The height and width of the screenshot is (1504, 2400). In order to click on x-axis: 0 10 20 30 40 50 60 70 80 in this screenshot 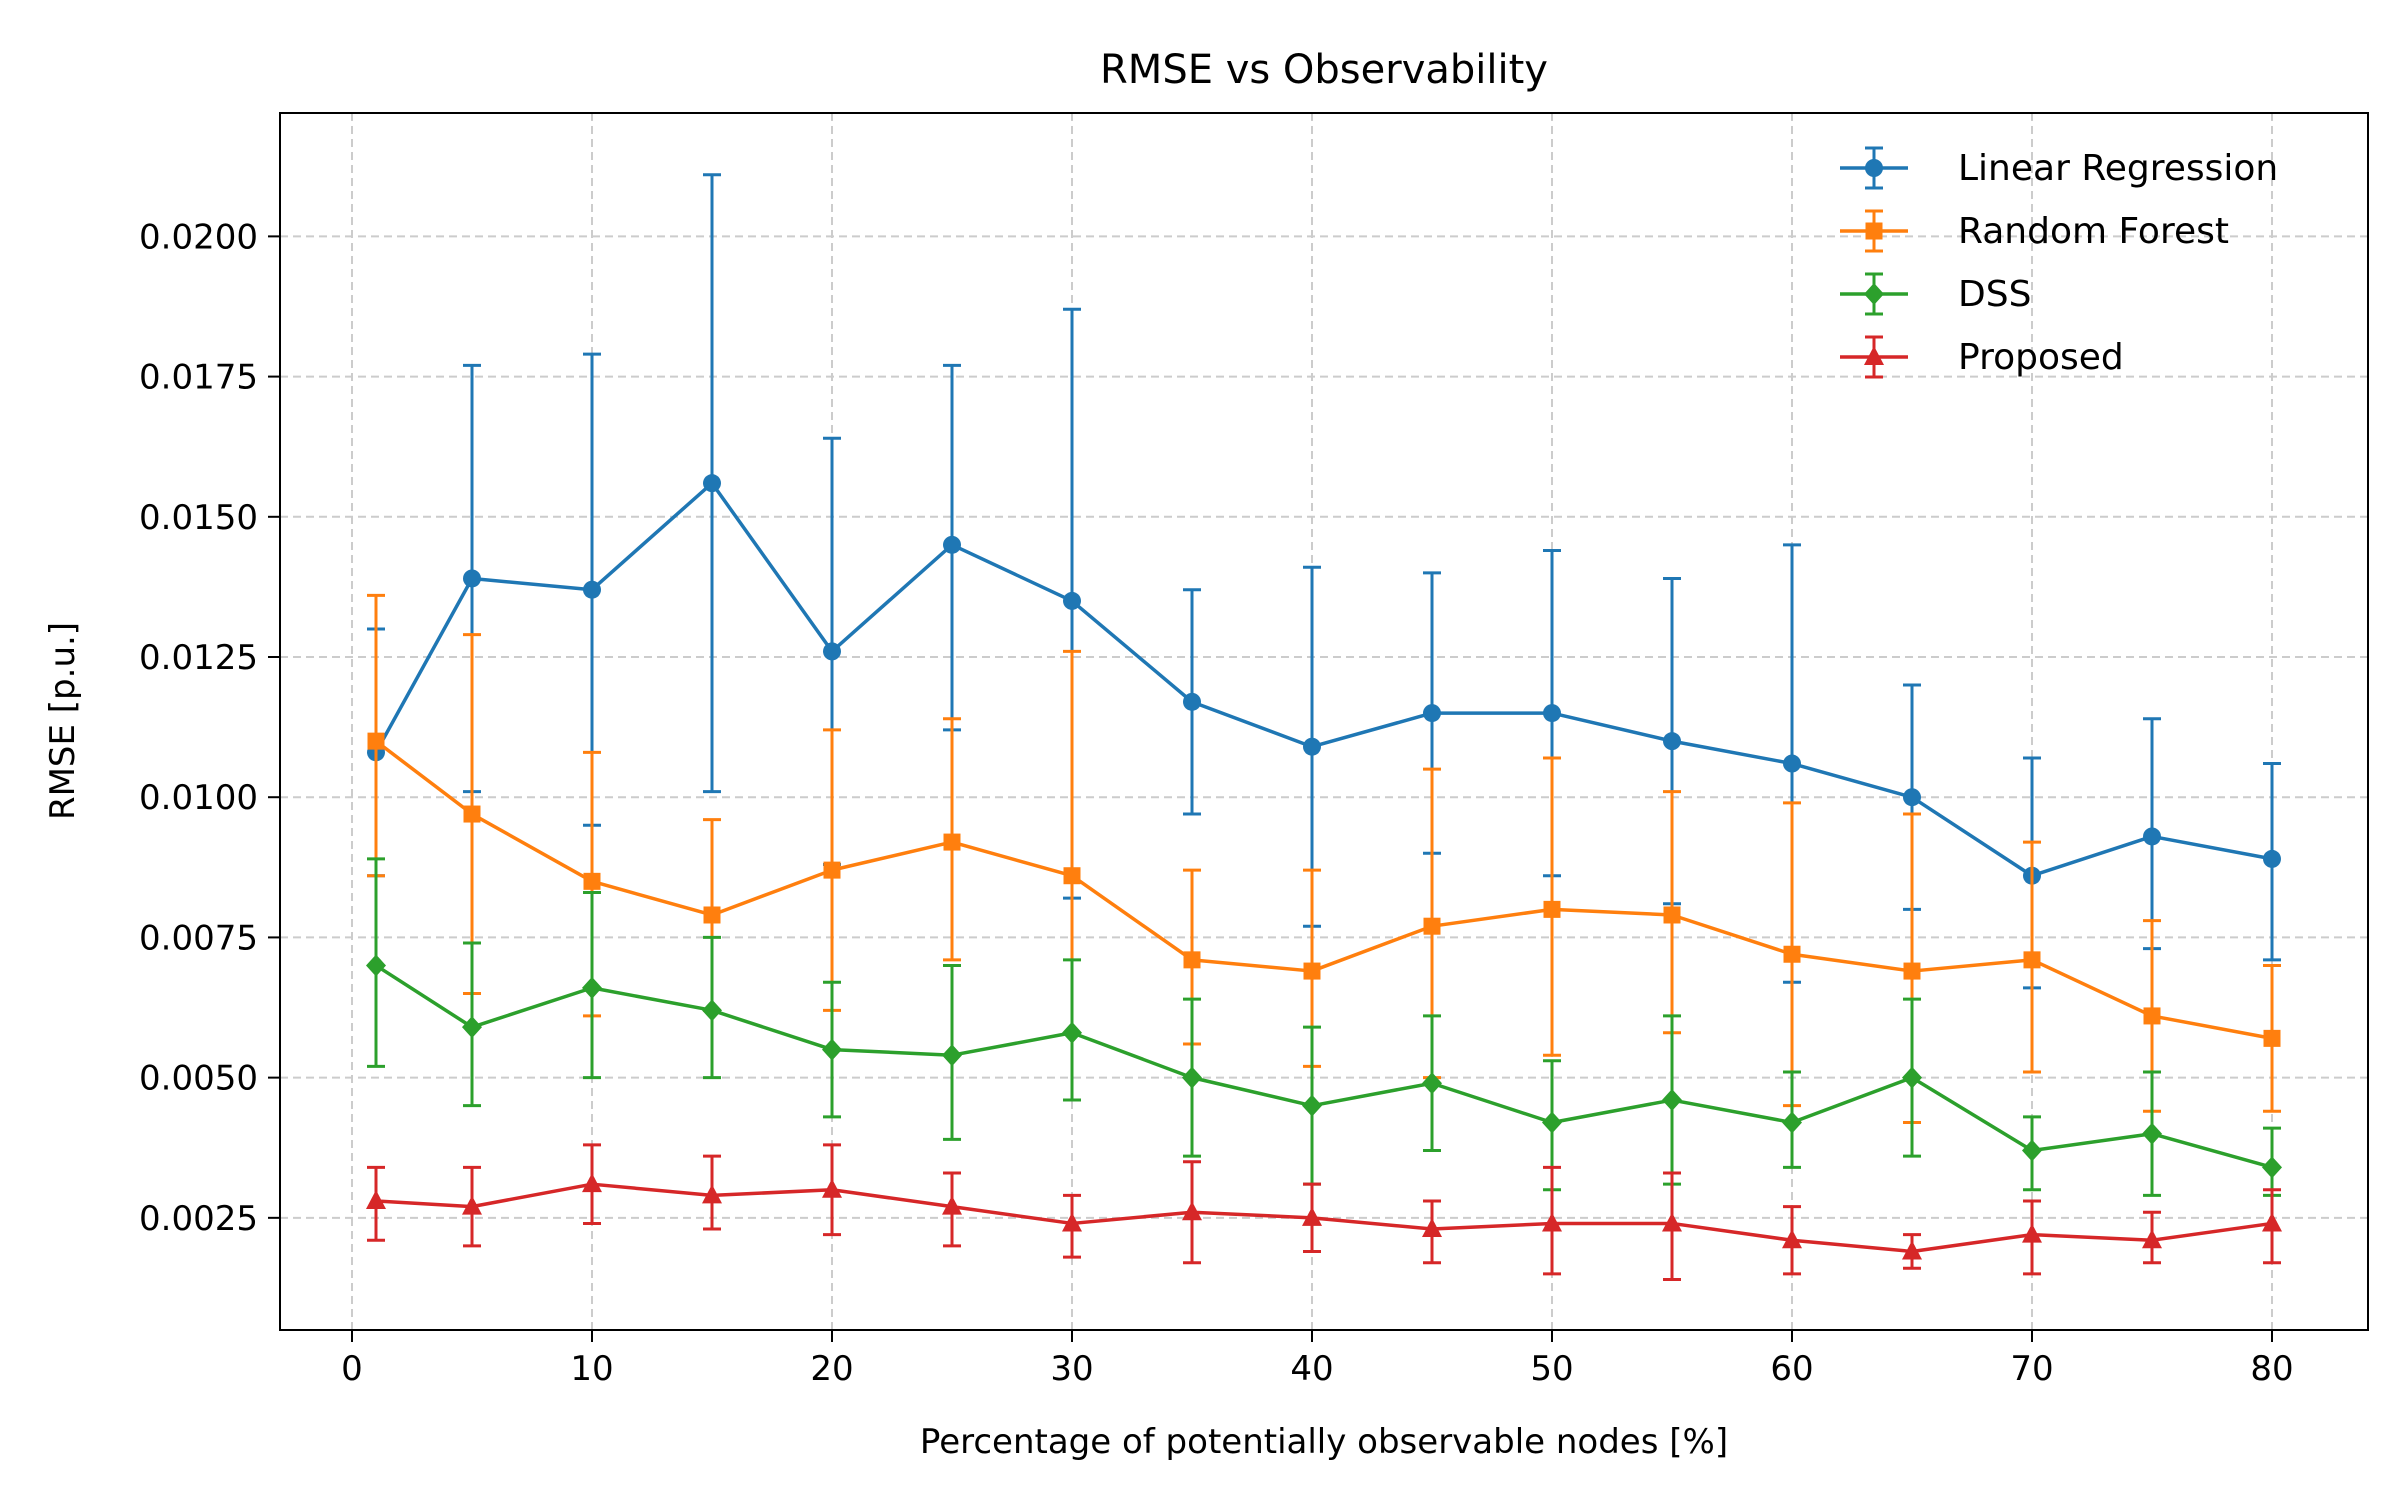, I will do `click(1317, 1359)`.